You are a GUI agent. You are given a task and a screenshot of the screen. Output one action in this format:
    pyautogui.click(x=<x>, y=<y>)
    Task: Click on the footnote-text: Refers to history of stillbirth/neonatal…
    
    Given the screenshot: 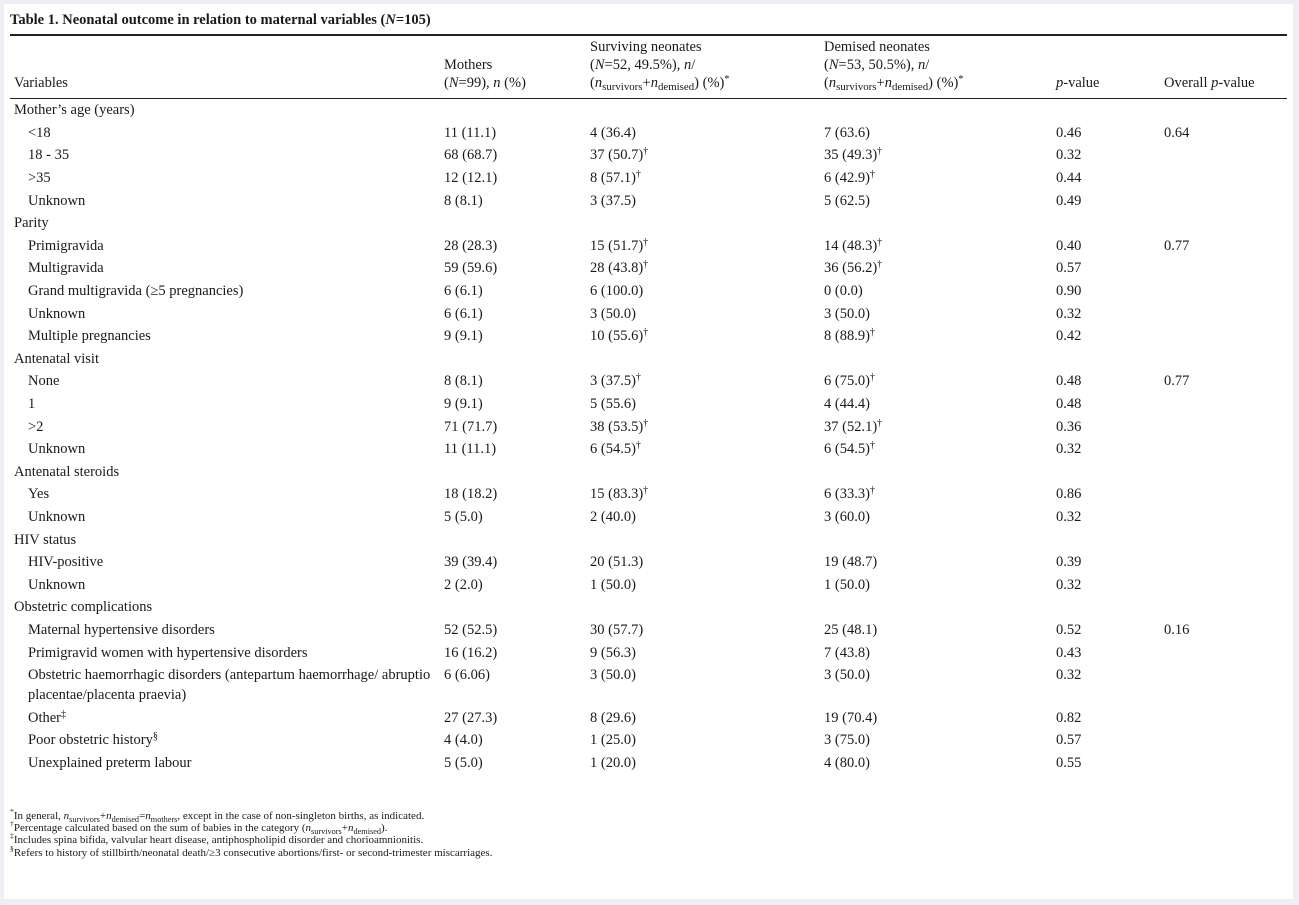 What is the action you would take?
    pyautogui.click(x=253, y=852)
    